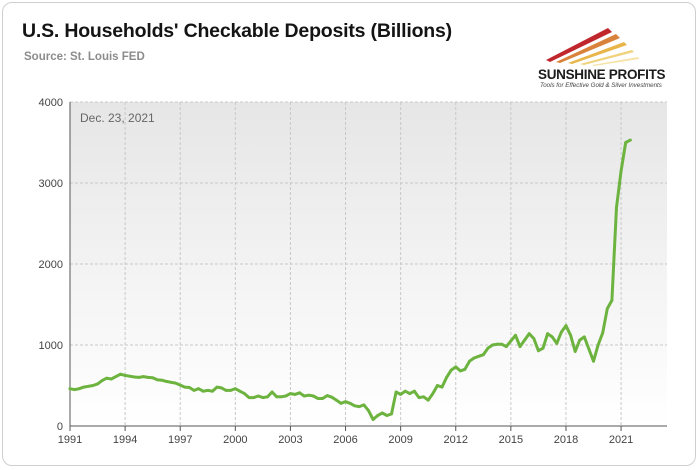 This screenshot has height=470, width=700. What do you see at coordinates (621, 440) in the screenshot?
I see `x-tick-label: 2021` at bounding box center [621, 440].